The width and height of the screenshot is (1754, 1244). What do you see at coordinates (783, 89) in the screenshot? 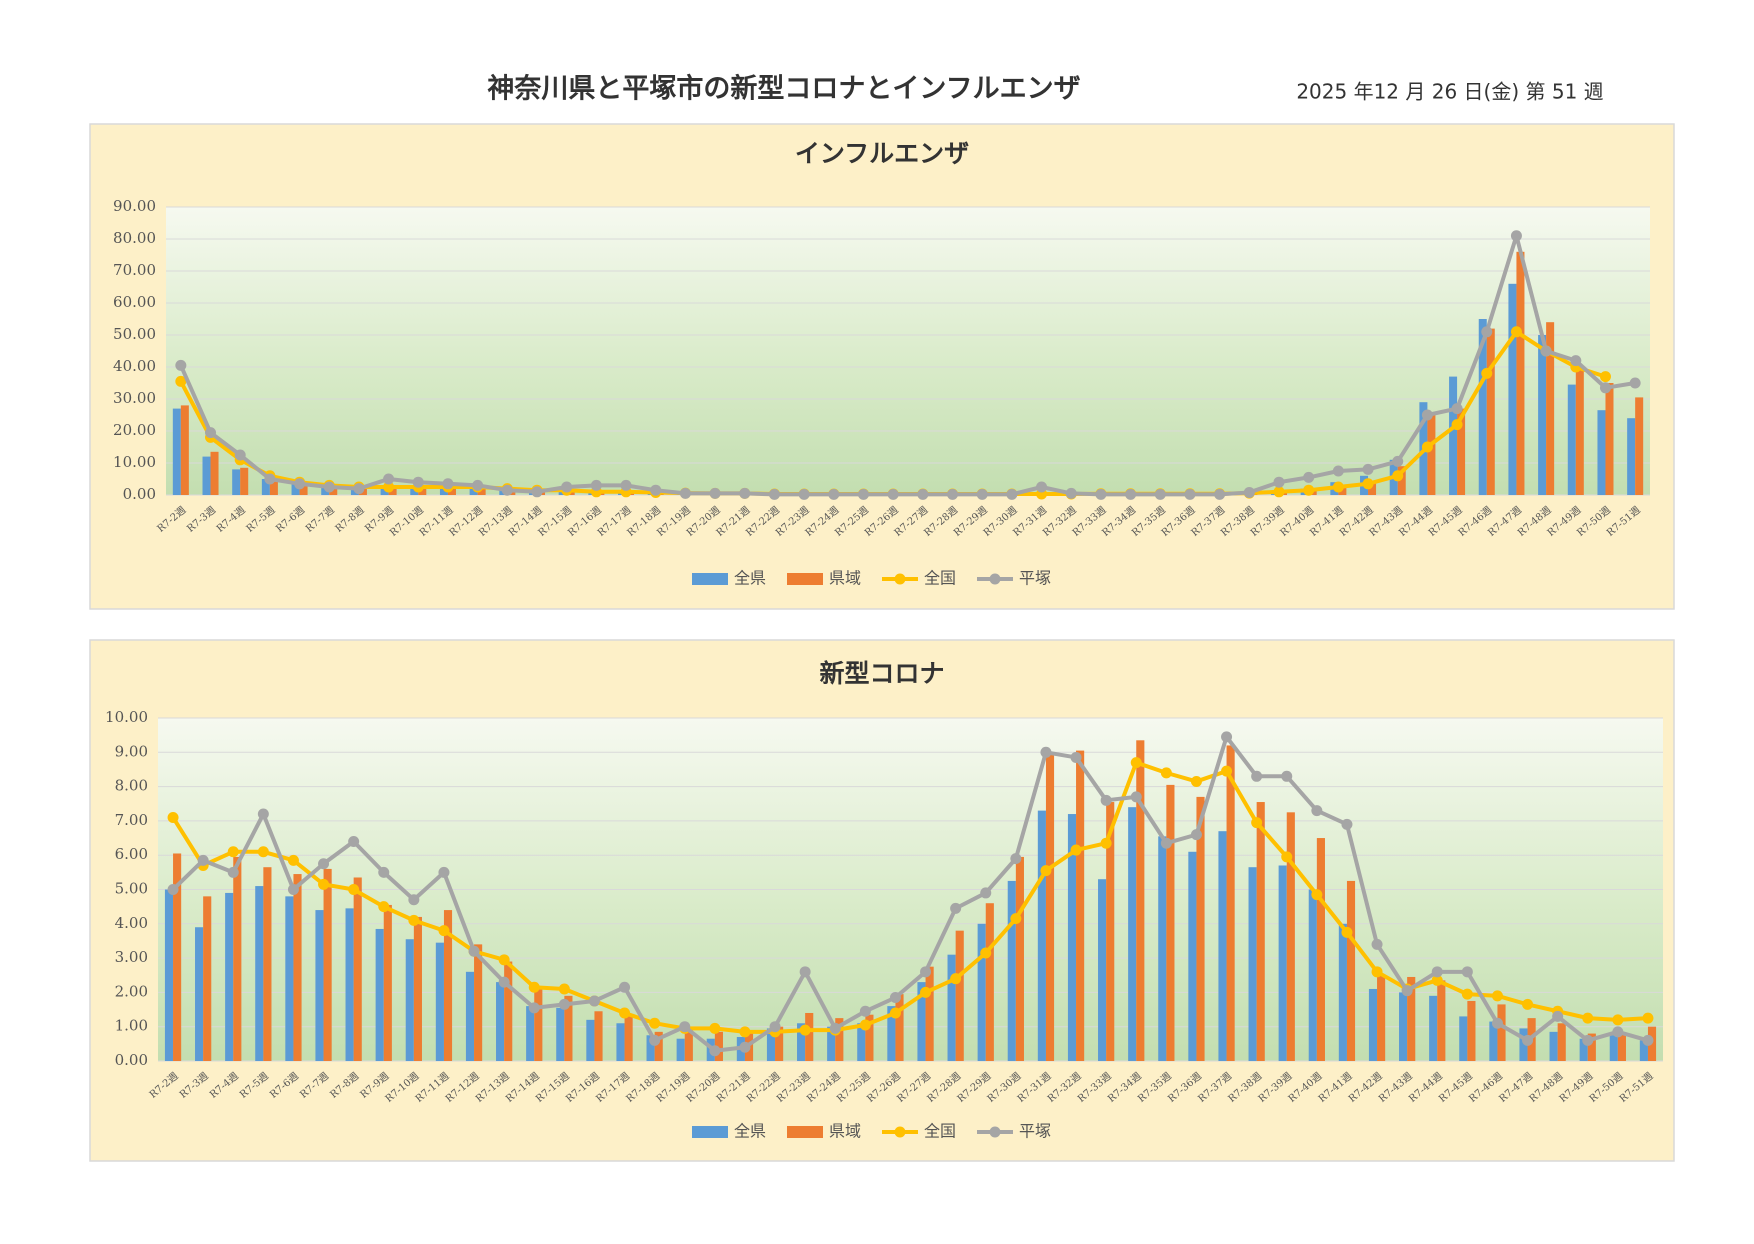
I see `page-title: 神奈川県と平塚市の新型コロナとインフルエンザ` at bounding box center [783, 89].